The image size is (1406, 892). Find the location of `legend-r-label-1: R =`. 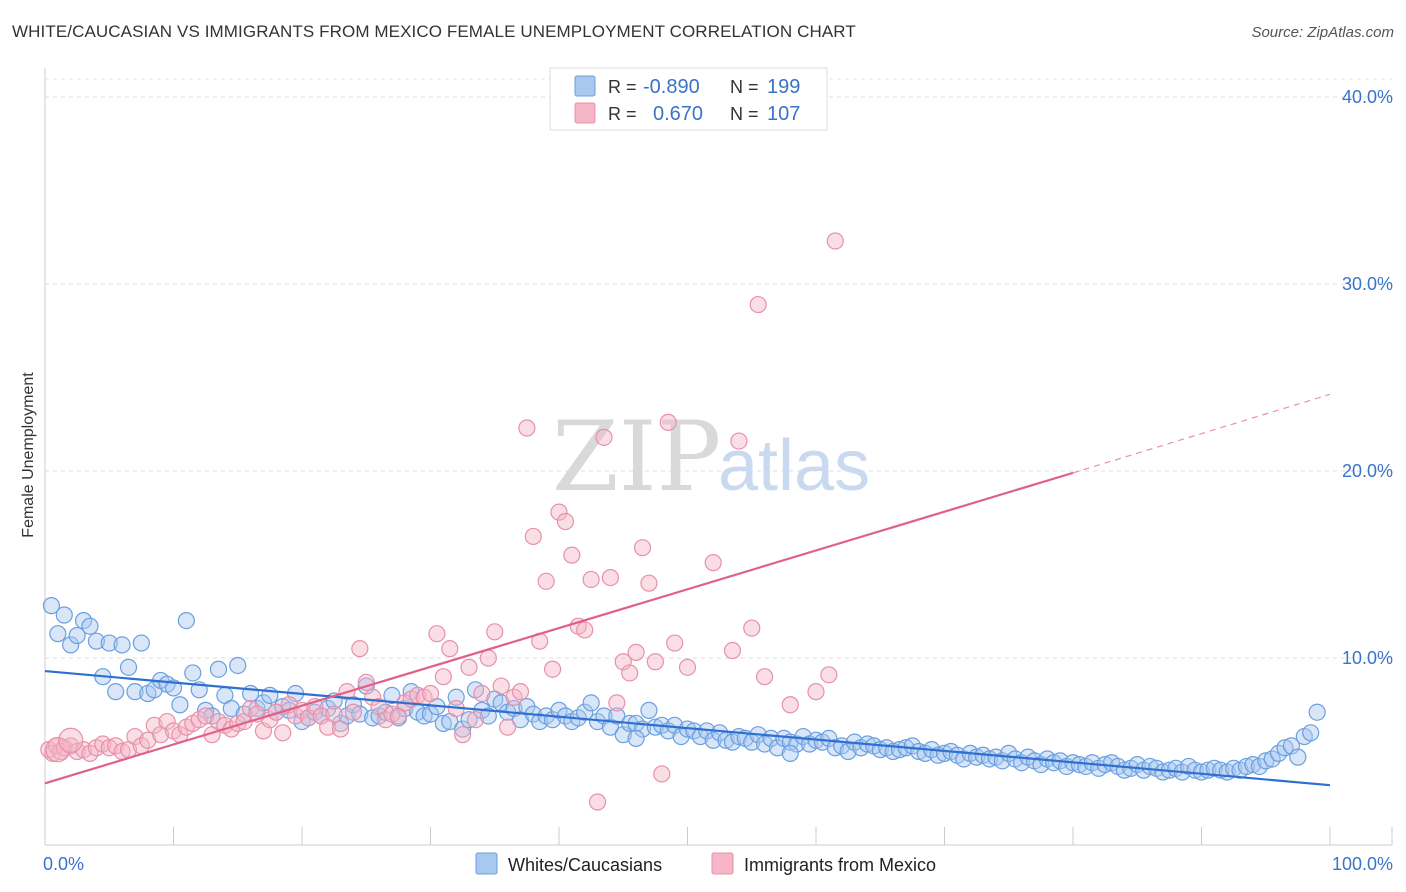

legend-r-label-1: R = is located at coordinates (622, 87).